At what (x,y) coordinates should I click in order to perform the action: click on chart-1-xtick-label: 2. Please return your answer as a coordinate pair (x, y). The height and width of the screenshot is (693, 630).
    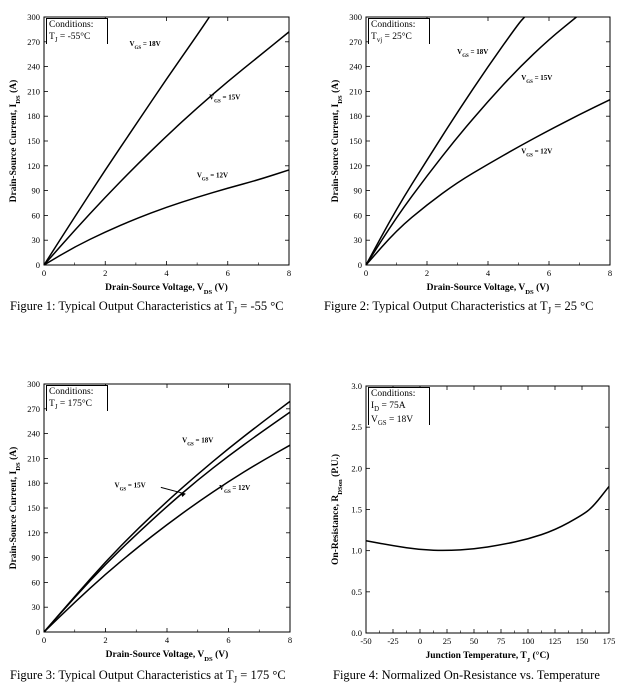
    Looking at the image, I should click on (105, 273).